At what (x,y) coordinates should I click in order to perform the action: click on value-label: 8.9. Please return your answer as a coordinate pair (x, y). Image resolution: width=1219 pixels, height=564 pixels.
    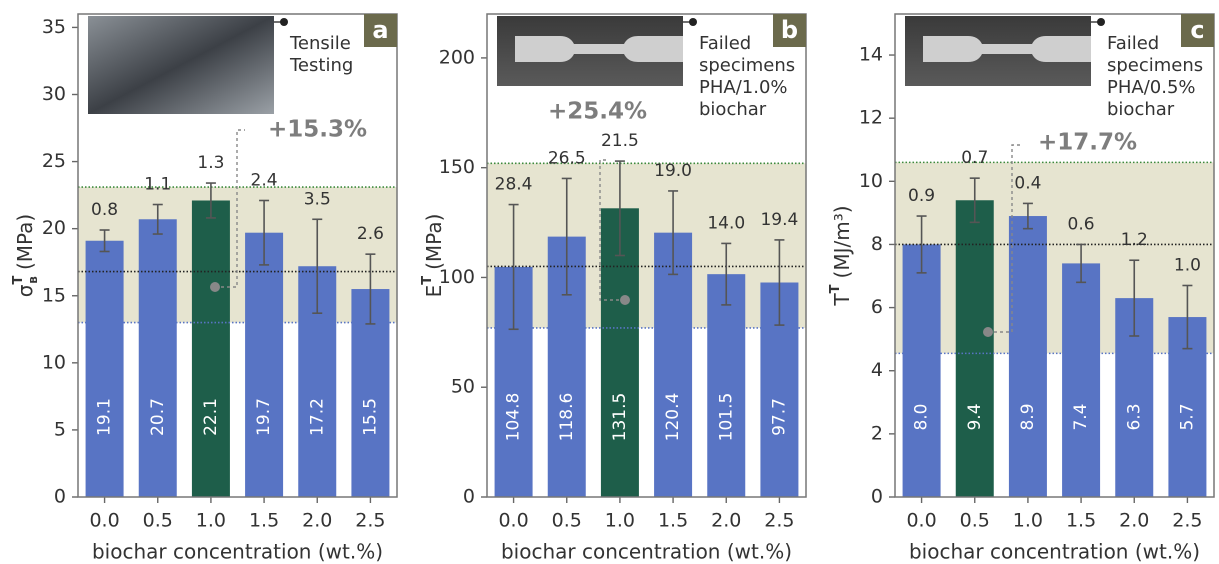
    Looking at the image, I should click on (1028, 416).